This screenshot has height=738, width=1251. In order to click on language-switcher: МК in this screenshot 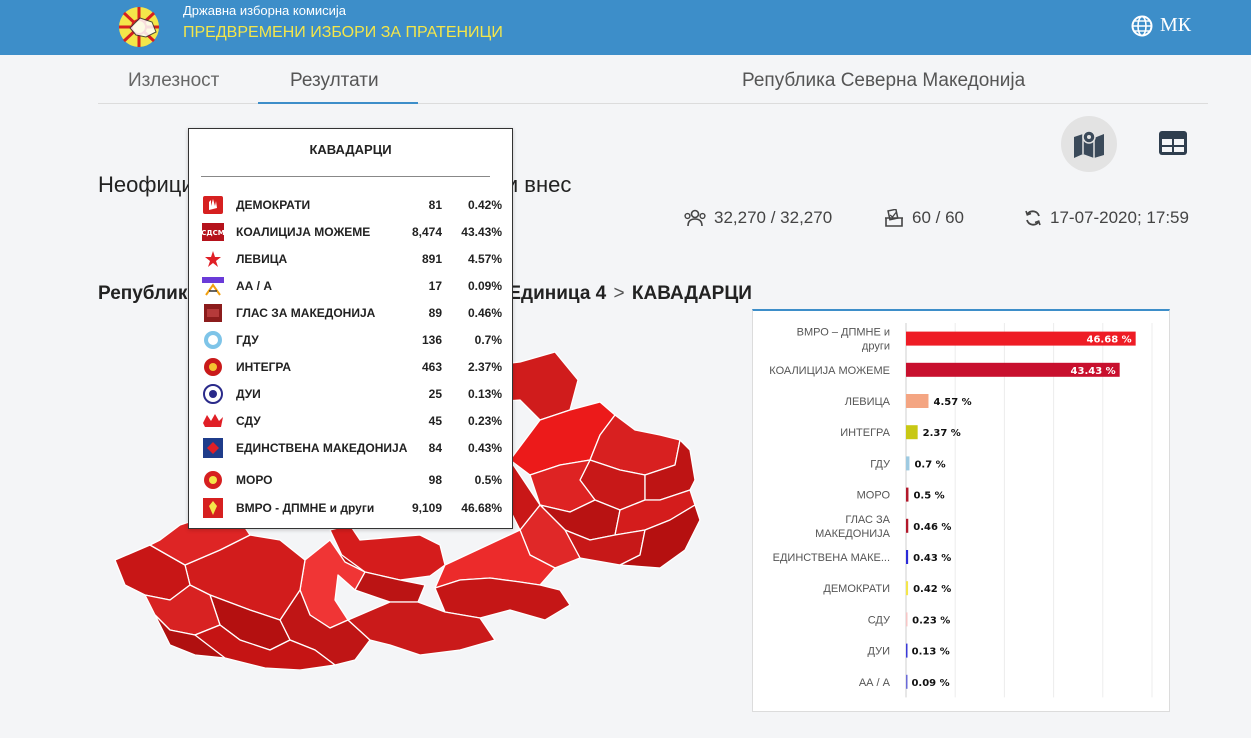, I will do `click(1161, 25)`.